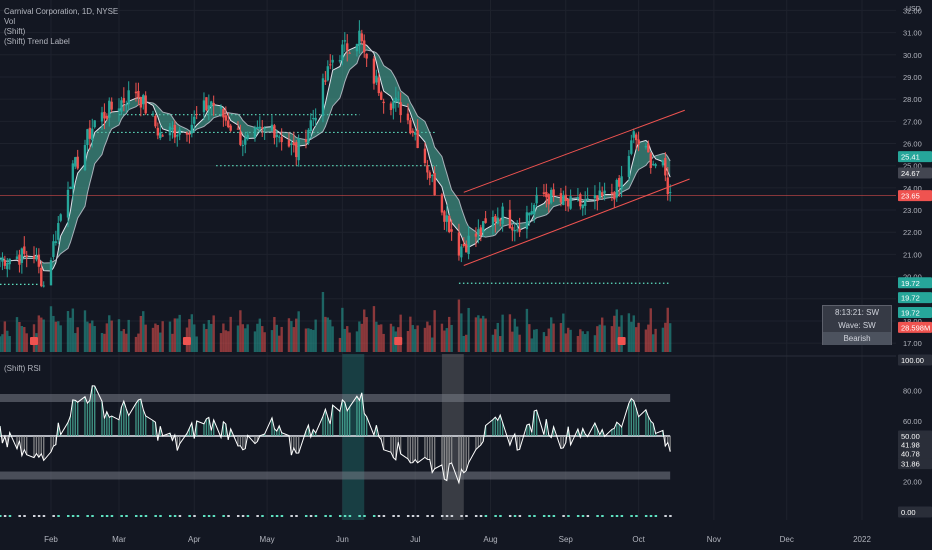 This screenshot has width=932, height=550. Describe the element at coordinates (857, 312) in the screenshot. I see `info-line-1: 8:13:21: SW` at that location.